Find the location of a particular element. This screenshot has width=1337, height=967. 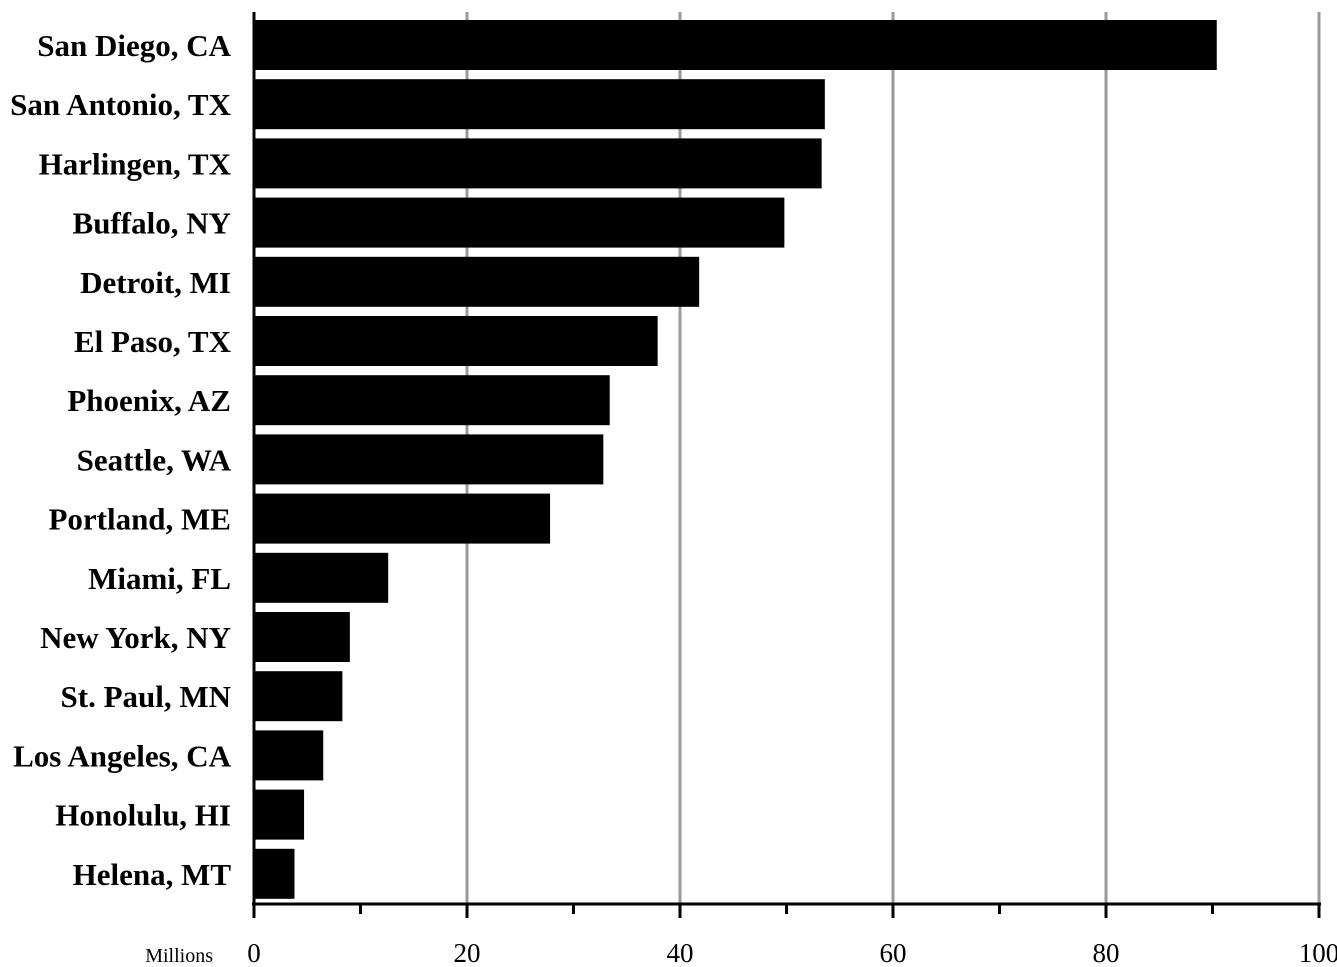

bar-st-paul-mn is located at coordinates (298, 696).